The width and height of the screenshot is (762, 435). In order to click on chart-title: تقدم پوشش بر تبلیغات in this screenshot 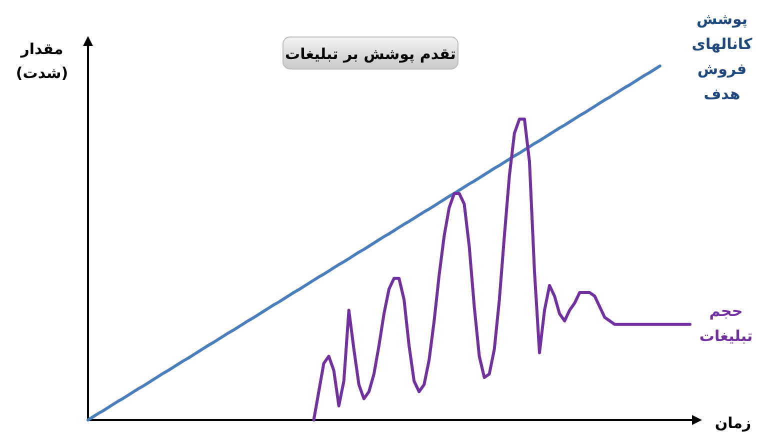, I will do `click(370, 54)`.